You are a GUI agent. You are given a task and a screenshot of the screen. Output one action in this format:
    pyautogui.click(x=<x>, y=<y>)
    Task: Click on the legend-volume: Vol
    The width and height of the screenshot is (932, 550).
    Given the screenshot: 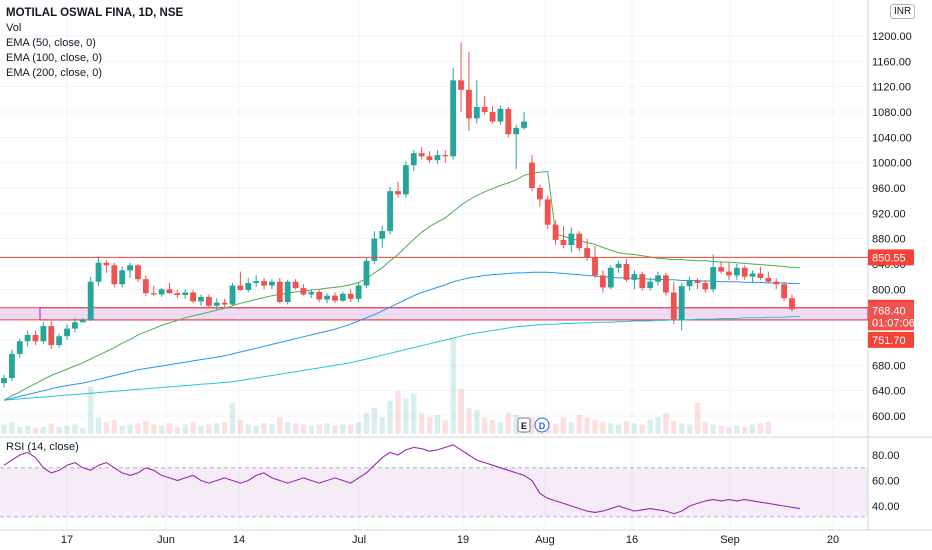 What is the action you would take?
    pyautogui.click(x=14, y=28)
    